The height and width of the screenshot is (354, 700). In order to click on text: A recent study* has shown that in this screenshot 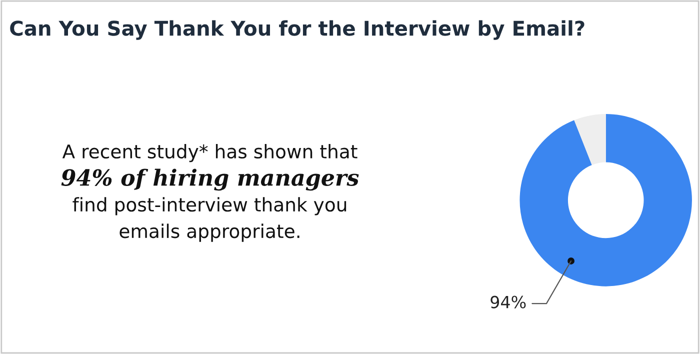, I will do `click(210, 153)`.